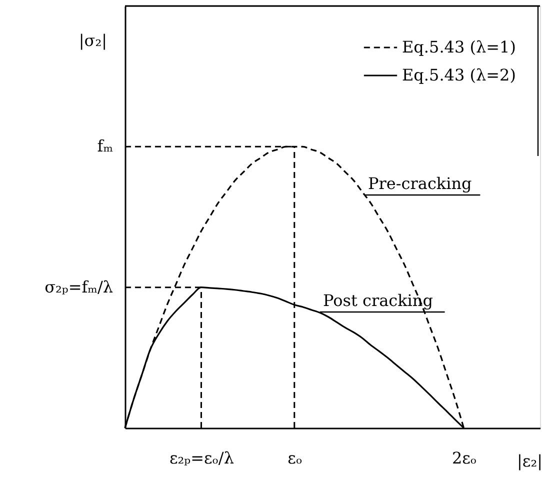  Describe the element at coordinates (78, 286) in the screenshot. I see `ref-line-label: σ₂ₚ=fₘ/λ` at that location.